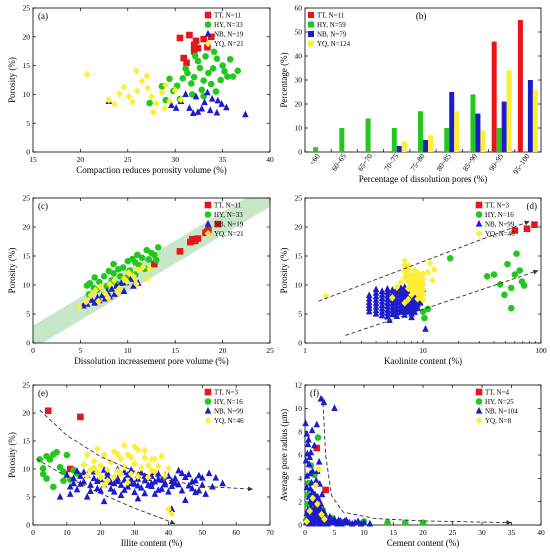 This screenshot has width=550, height=558. What do you see at coordinates (27, 8) in the screenshot?
I see `y-tick-label: 25` at bounding box center [27, 8].